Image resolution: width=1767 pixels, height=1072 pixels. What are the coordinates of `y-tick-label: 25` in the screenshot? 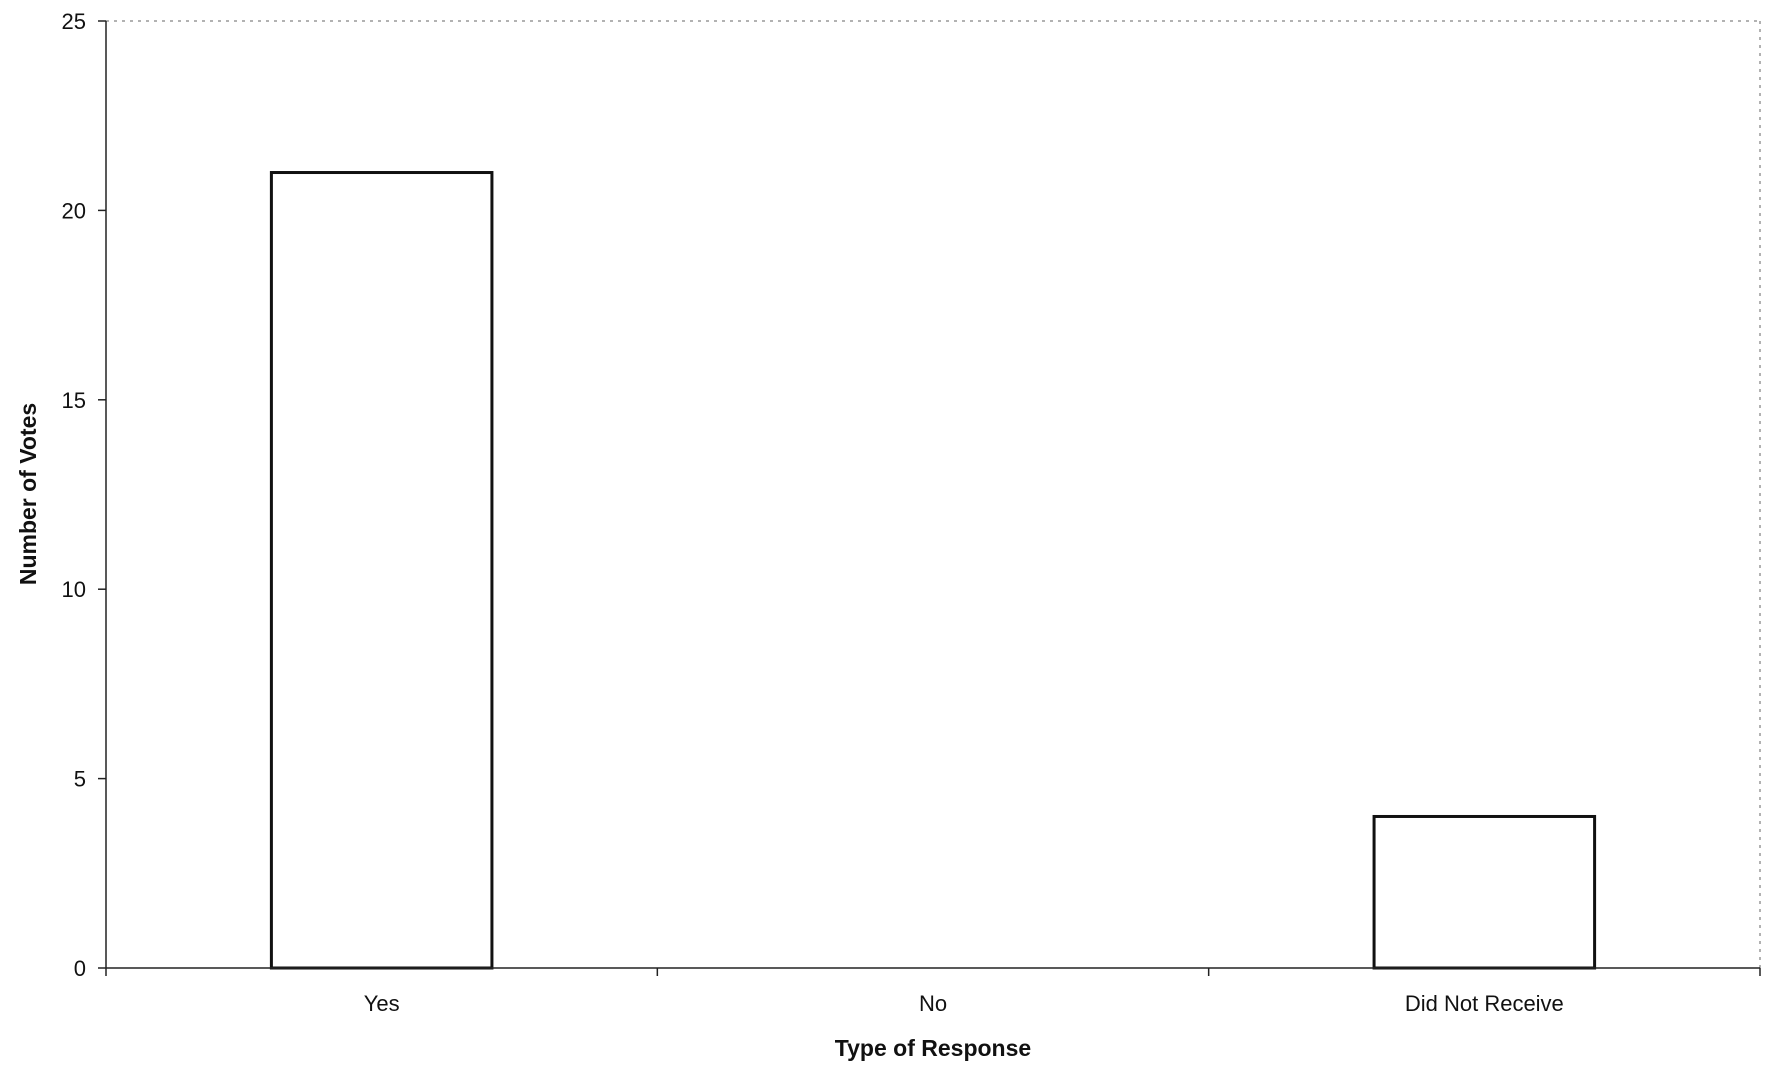 It's located at (74, 21).